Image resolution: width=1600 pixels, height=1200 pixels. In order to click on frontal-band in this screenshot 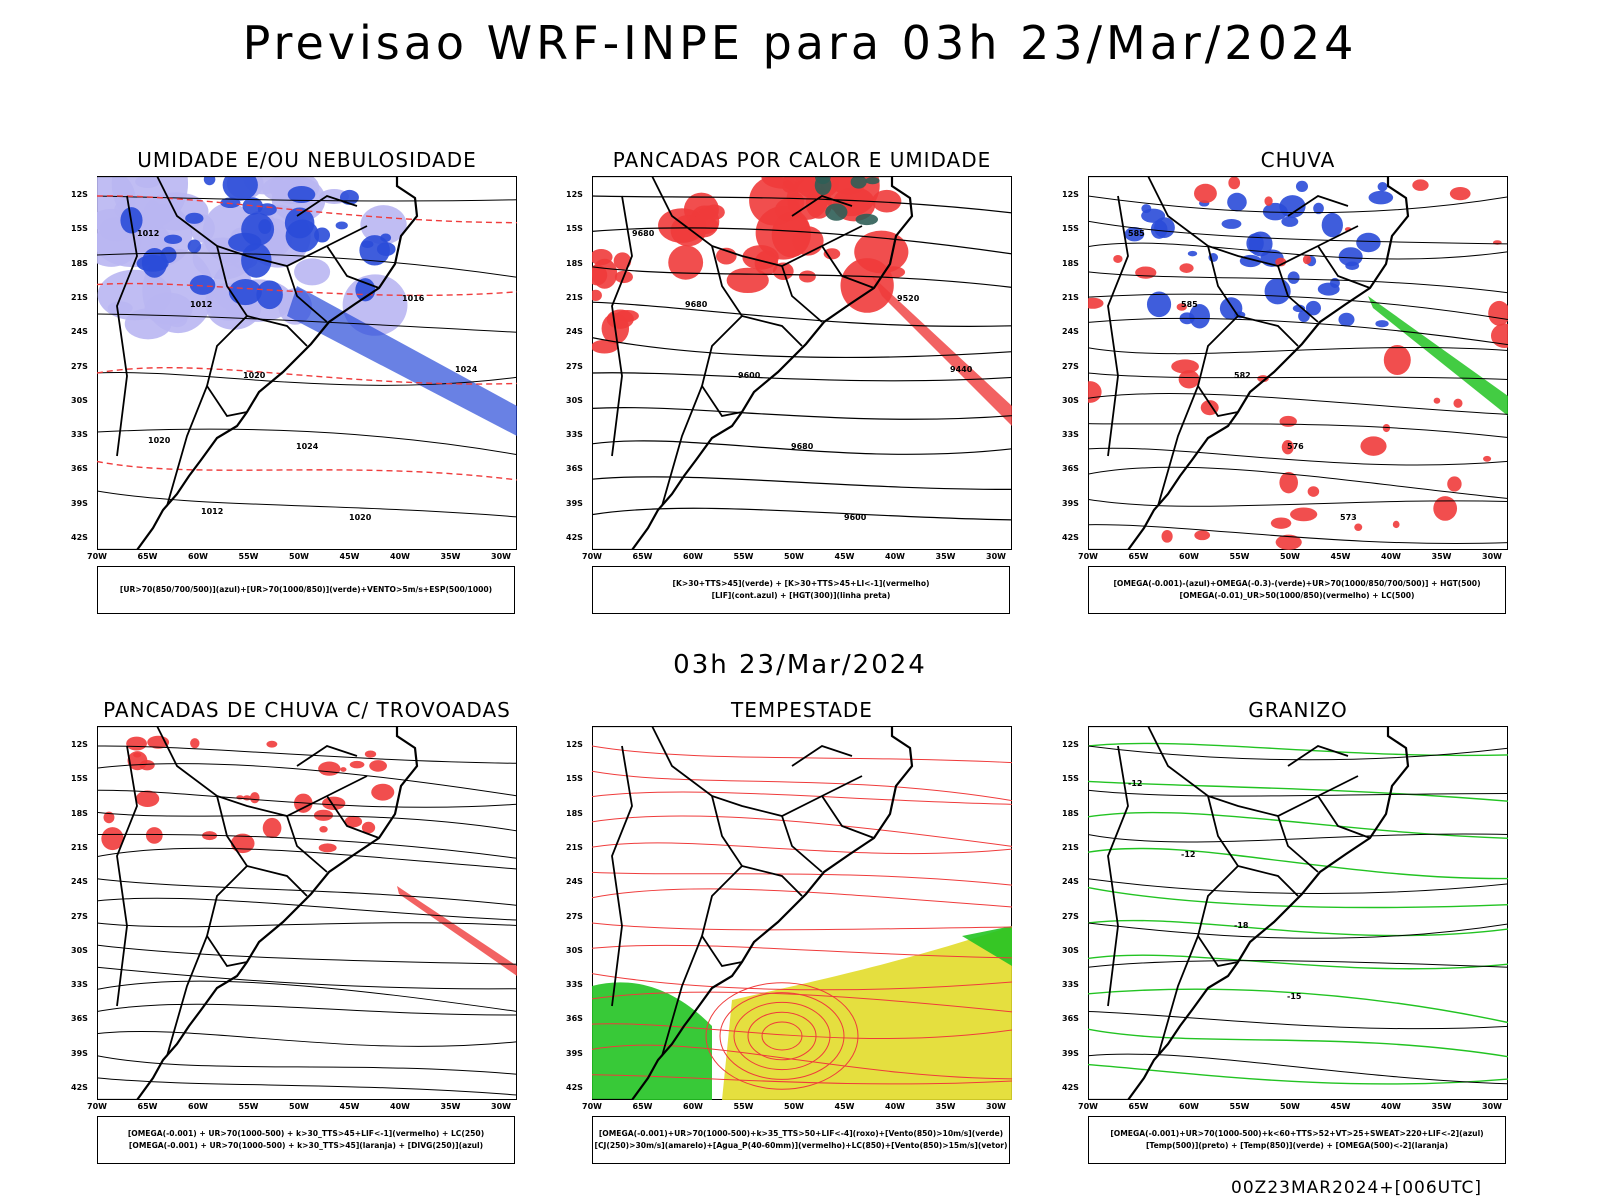, I will do `click(457, 931)`.